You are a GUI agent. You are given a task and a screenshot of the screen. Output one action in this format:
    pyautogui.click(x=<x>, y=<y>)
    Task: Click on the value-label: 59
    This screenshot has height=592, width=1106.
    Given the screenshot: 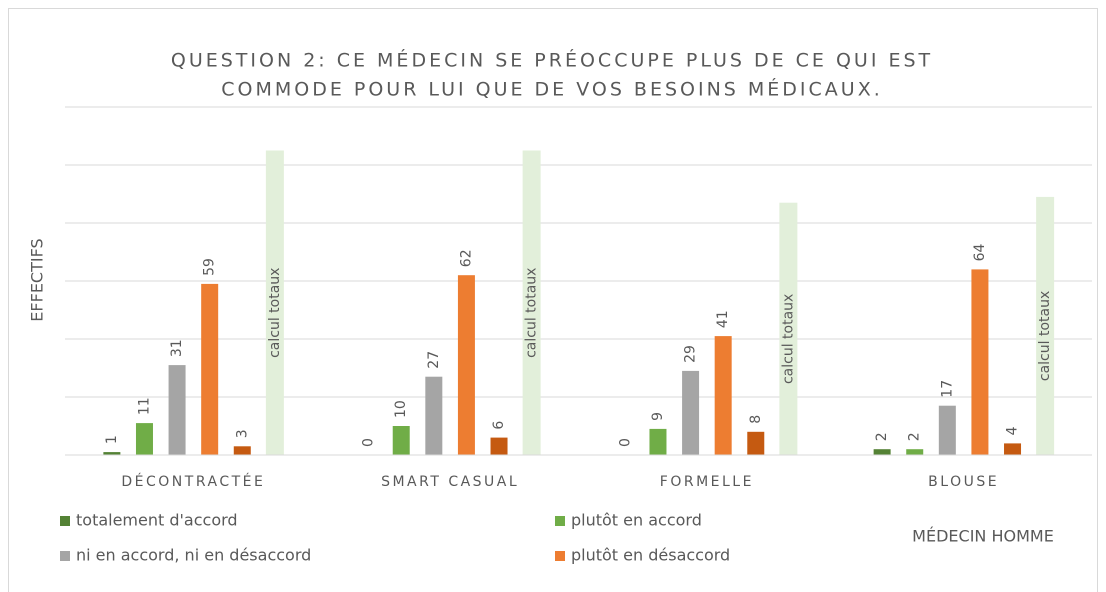 What is the action you would take?
    pyautogui.click(x=210, y=267)
    